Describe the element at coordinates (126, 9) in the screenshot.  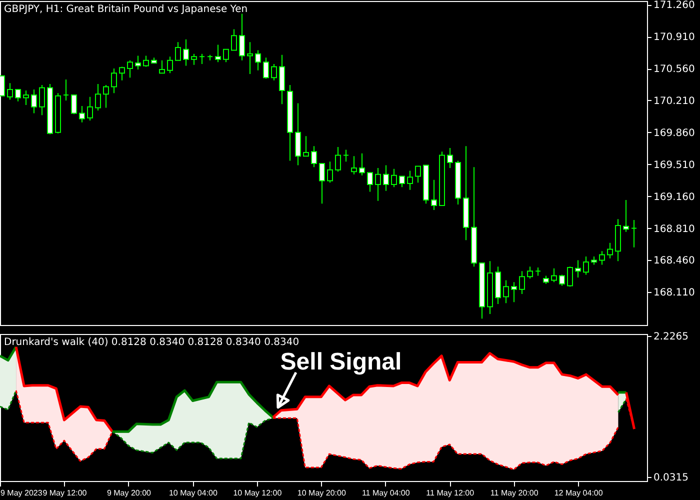
I see `chart-title: GBPJPY, H1: Great Britain Pound vs Japanese Yen` at that location.